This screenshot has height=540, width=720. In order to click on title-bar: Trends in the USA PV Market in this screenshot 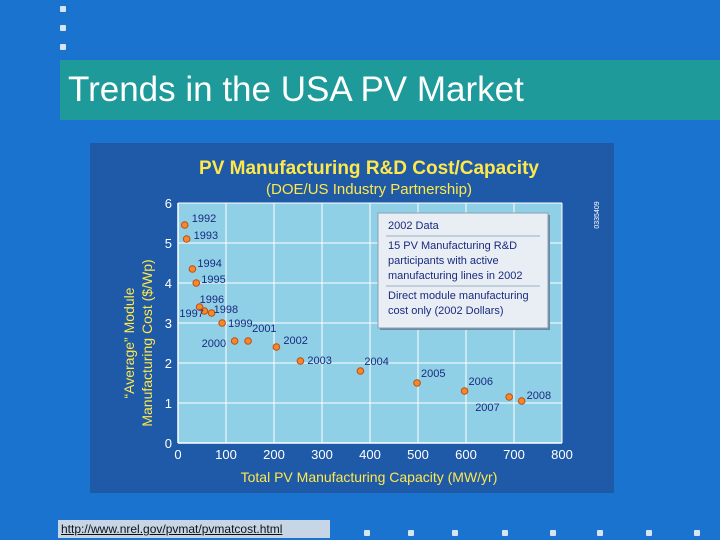, I will do `click(390, 90)`.